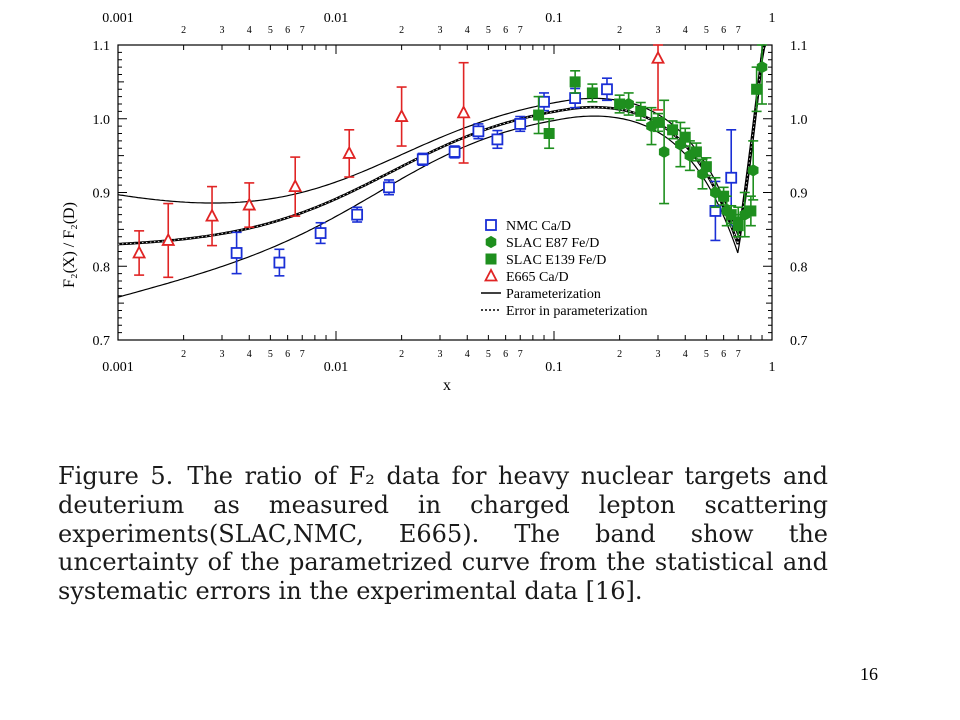 The image size is (960, 720). Describe the element at coordinates (447, 385) in the screenshot. I see `x-axis-label: x` at that location.